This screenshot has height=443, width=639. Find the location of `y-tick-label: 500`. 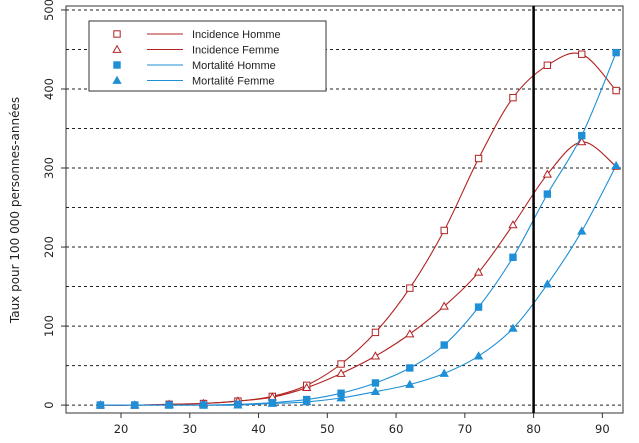

y-tick-label: 500 is located at coordinates (49, 10).